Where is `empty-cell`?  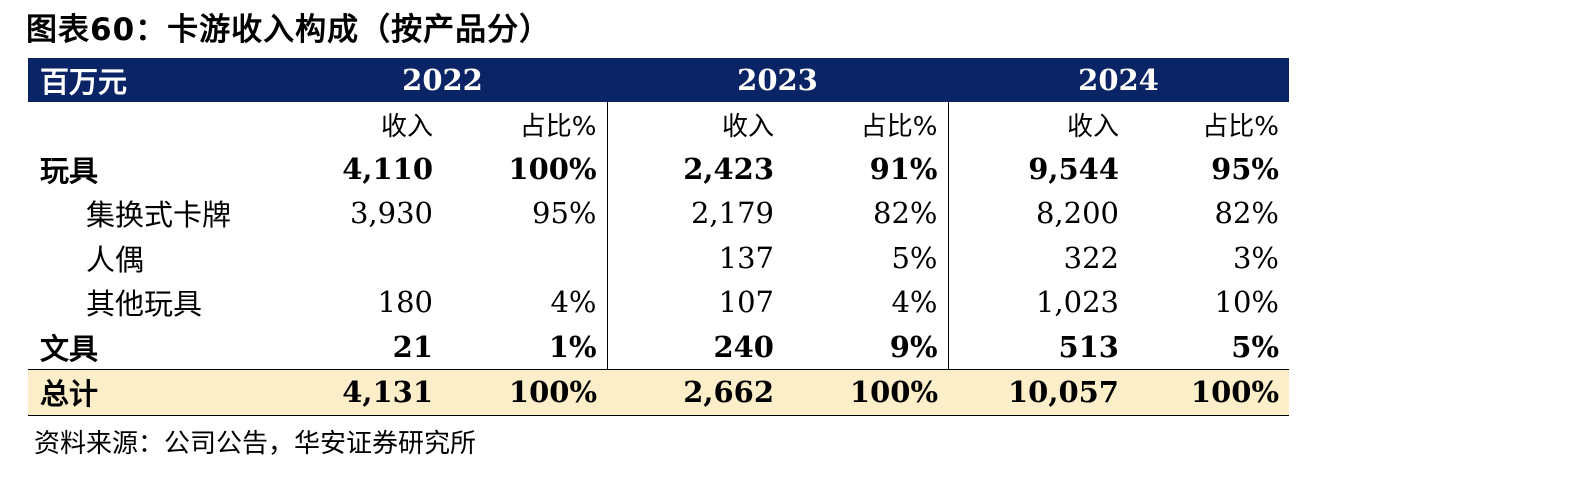
empty-cell is located at coordinates (153, 124).